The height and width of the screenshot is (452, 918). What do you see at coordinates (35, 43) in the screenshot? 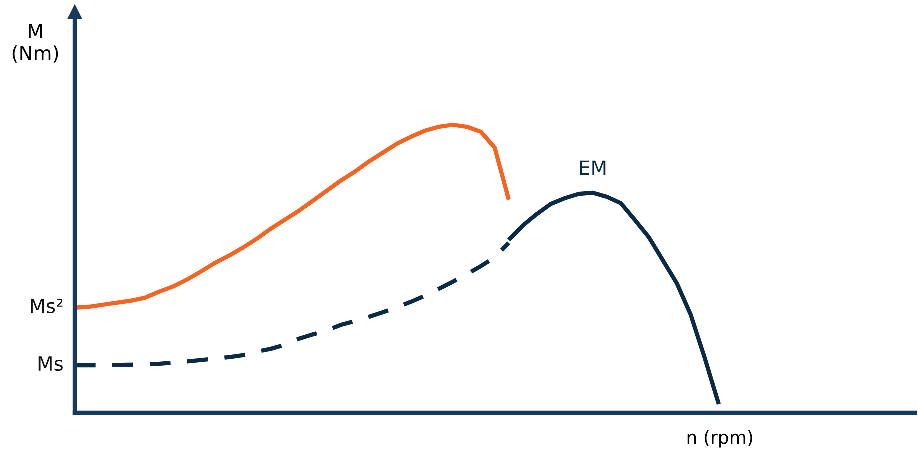
I see `y-axis-title: M (Nm)` at bounding box center [35, 43].